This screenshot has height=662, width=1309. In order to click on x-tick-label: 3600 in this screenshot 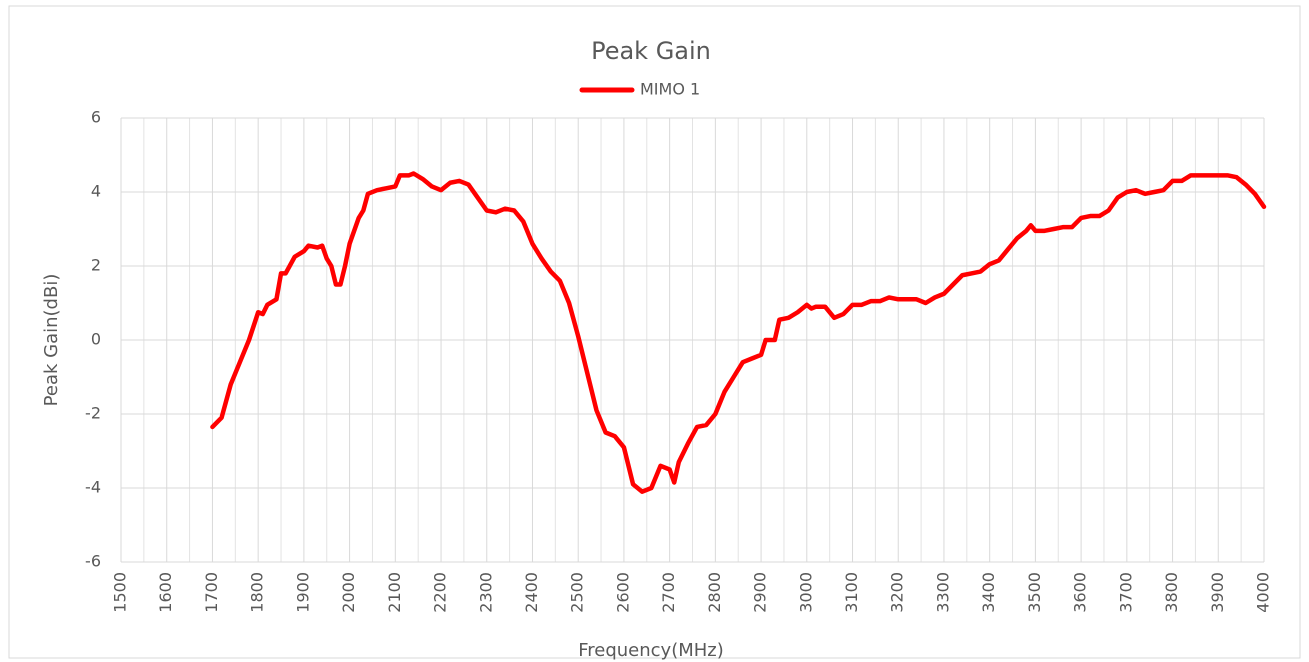, I will do `click(1080, 592)`.